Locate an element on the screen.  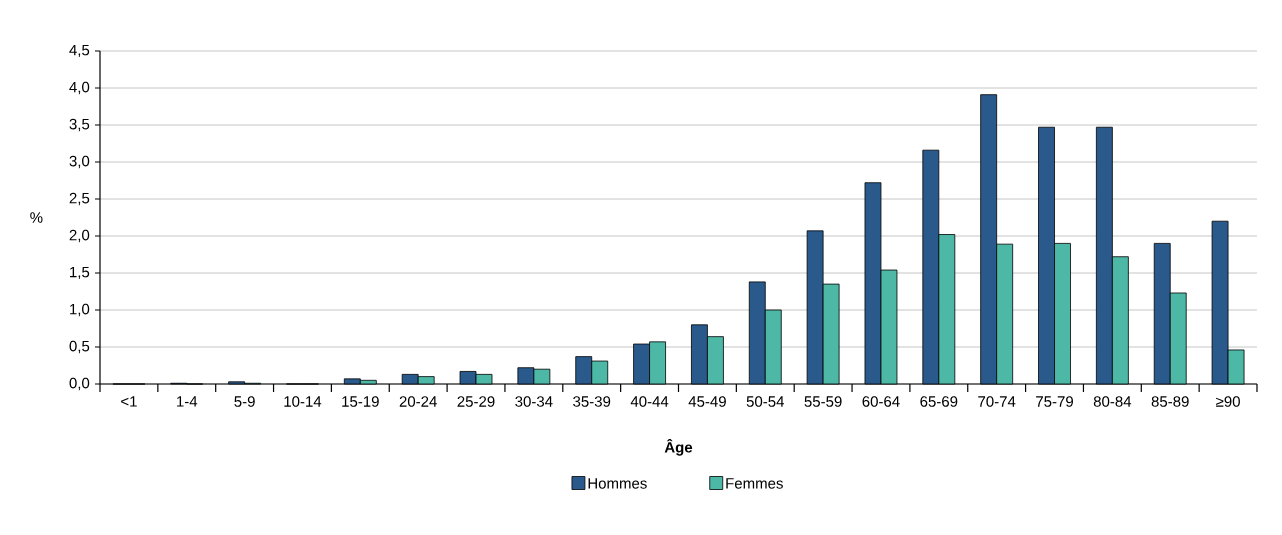
x-tick-label: 85-89 is located at coordinates (1170, 401).